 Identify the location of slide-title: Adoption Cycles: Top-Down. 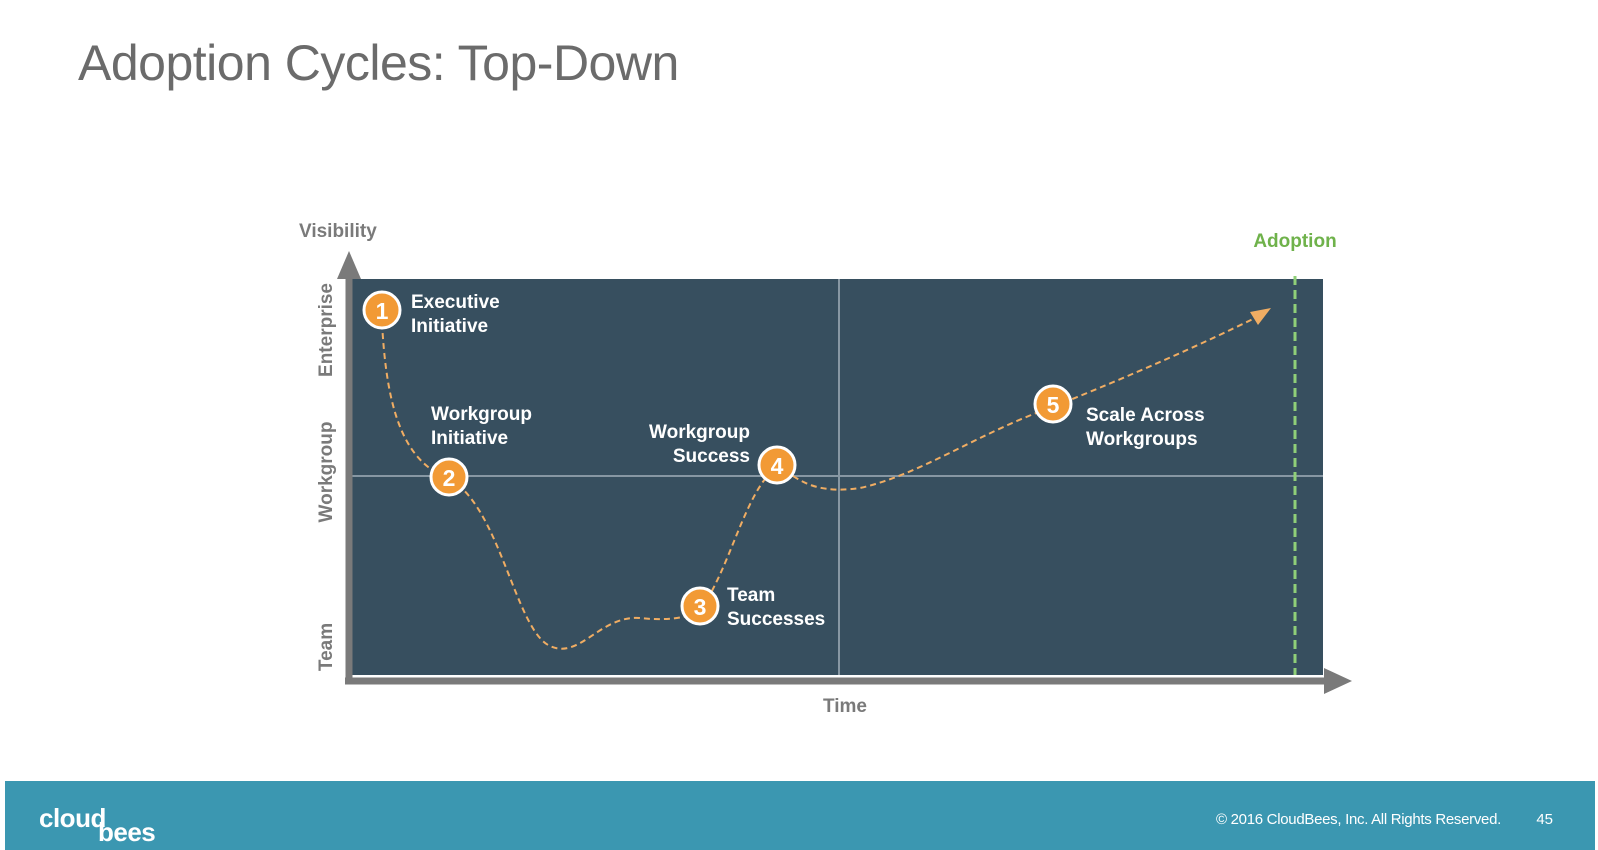
(378, 63).